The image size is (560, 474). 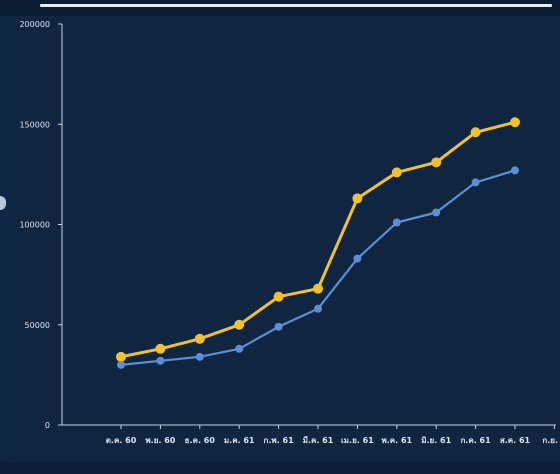 I want to click on x-tick-label: ธ.ค. 60, so click(x=200, y=440).